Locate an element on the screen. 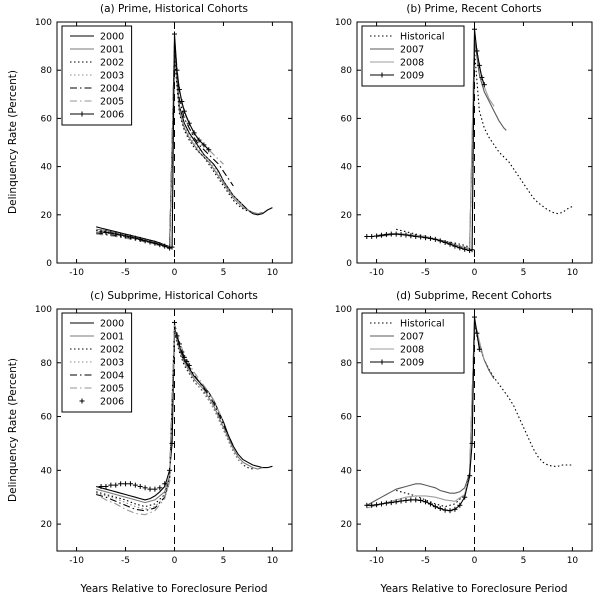 This screenshot has height=601, width=600. y-axis-label-top: Delinquency Rate (Percent) is located at coordinates (13, 142).